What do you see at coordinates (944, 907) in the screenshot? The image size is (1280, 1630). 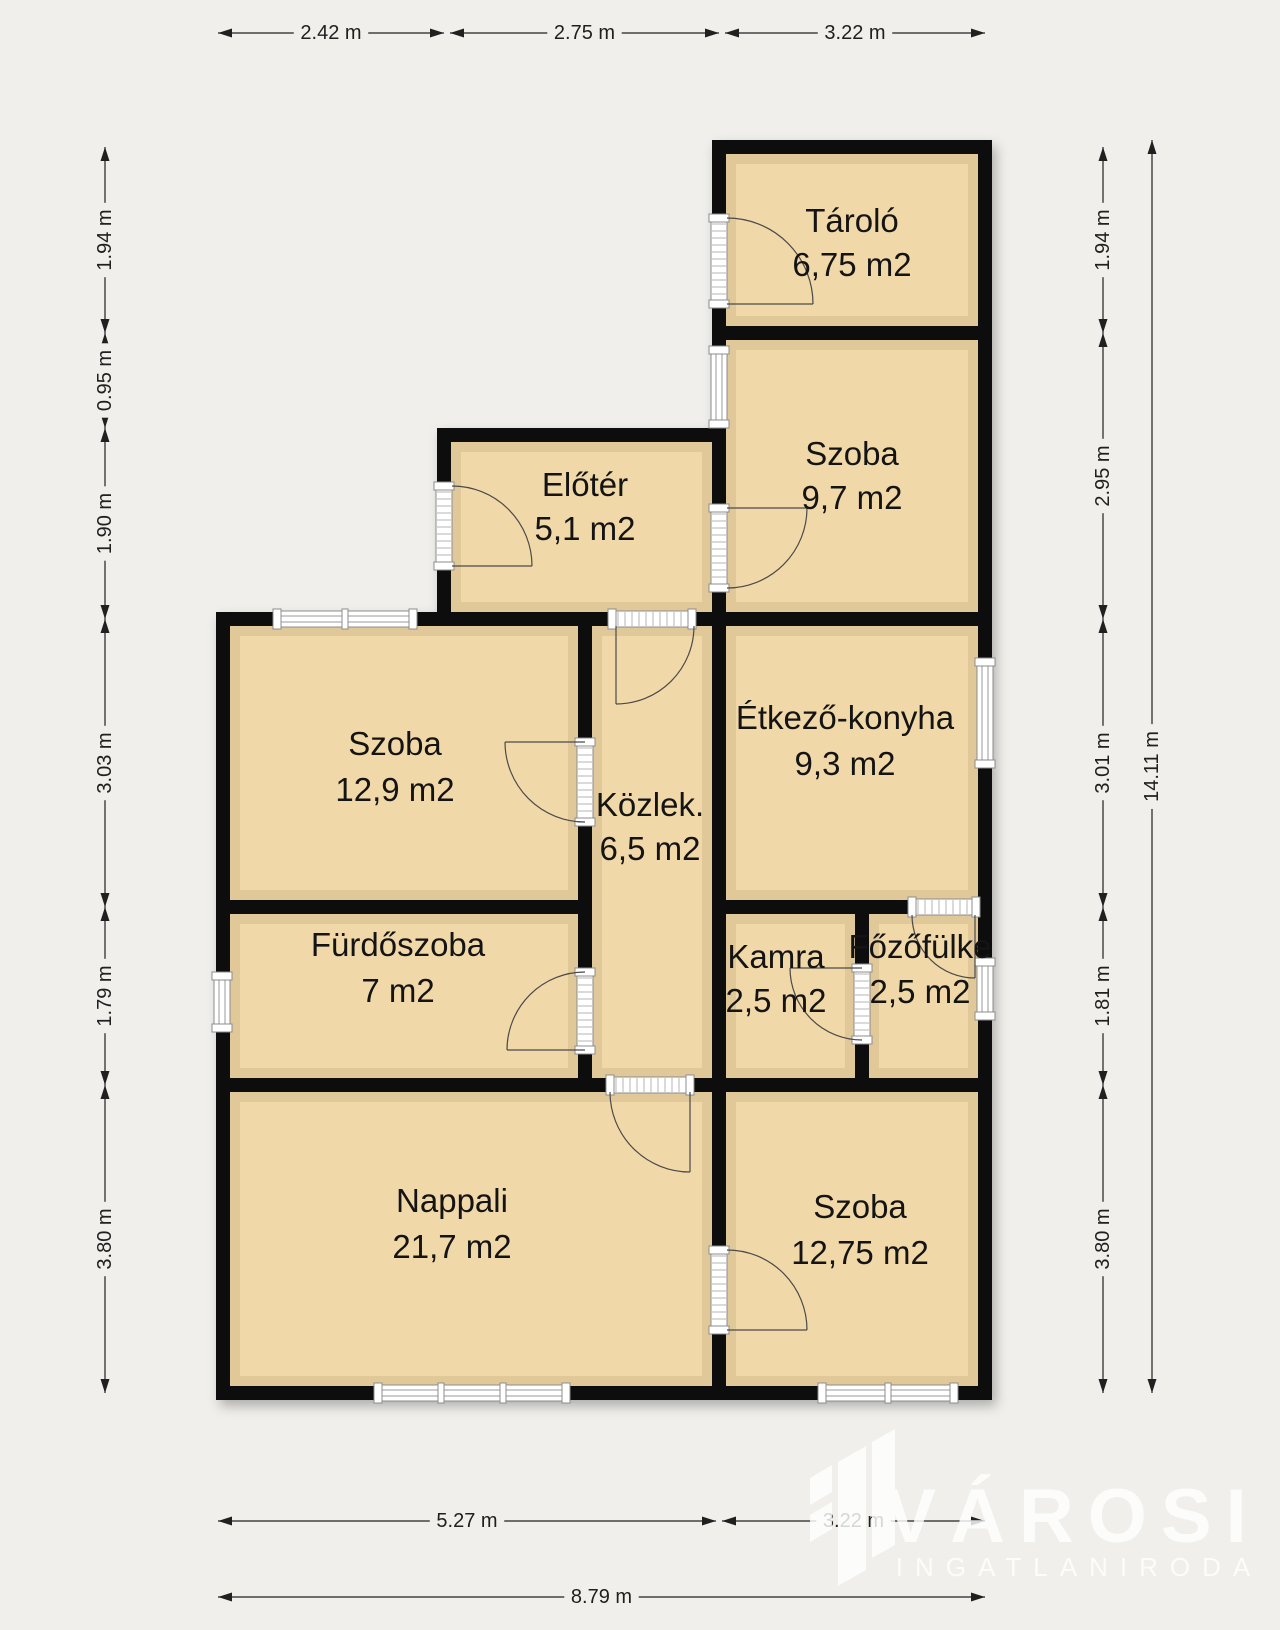 I see `fozofulke-door-leaf` at bounding box center [944, 907].